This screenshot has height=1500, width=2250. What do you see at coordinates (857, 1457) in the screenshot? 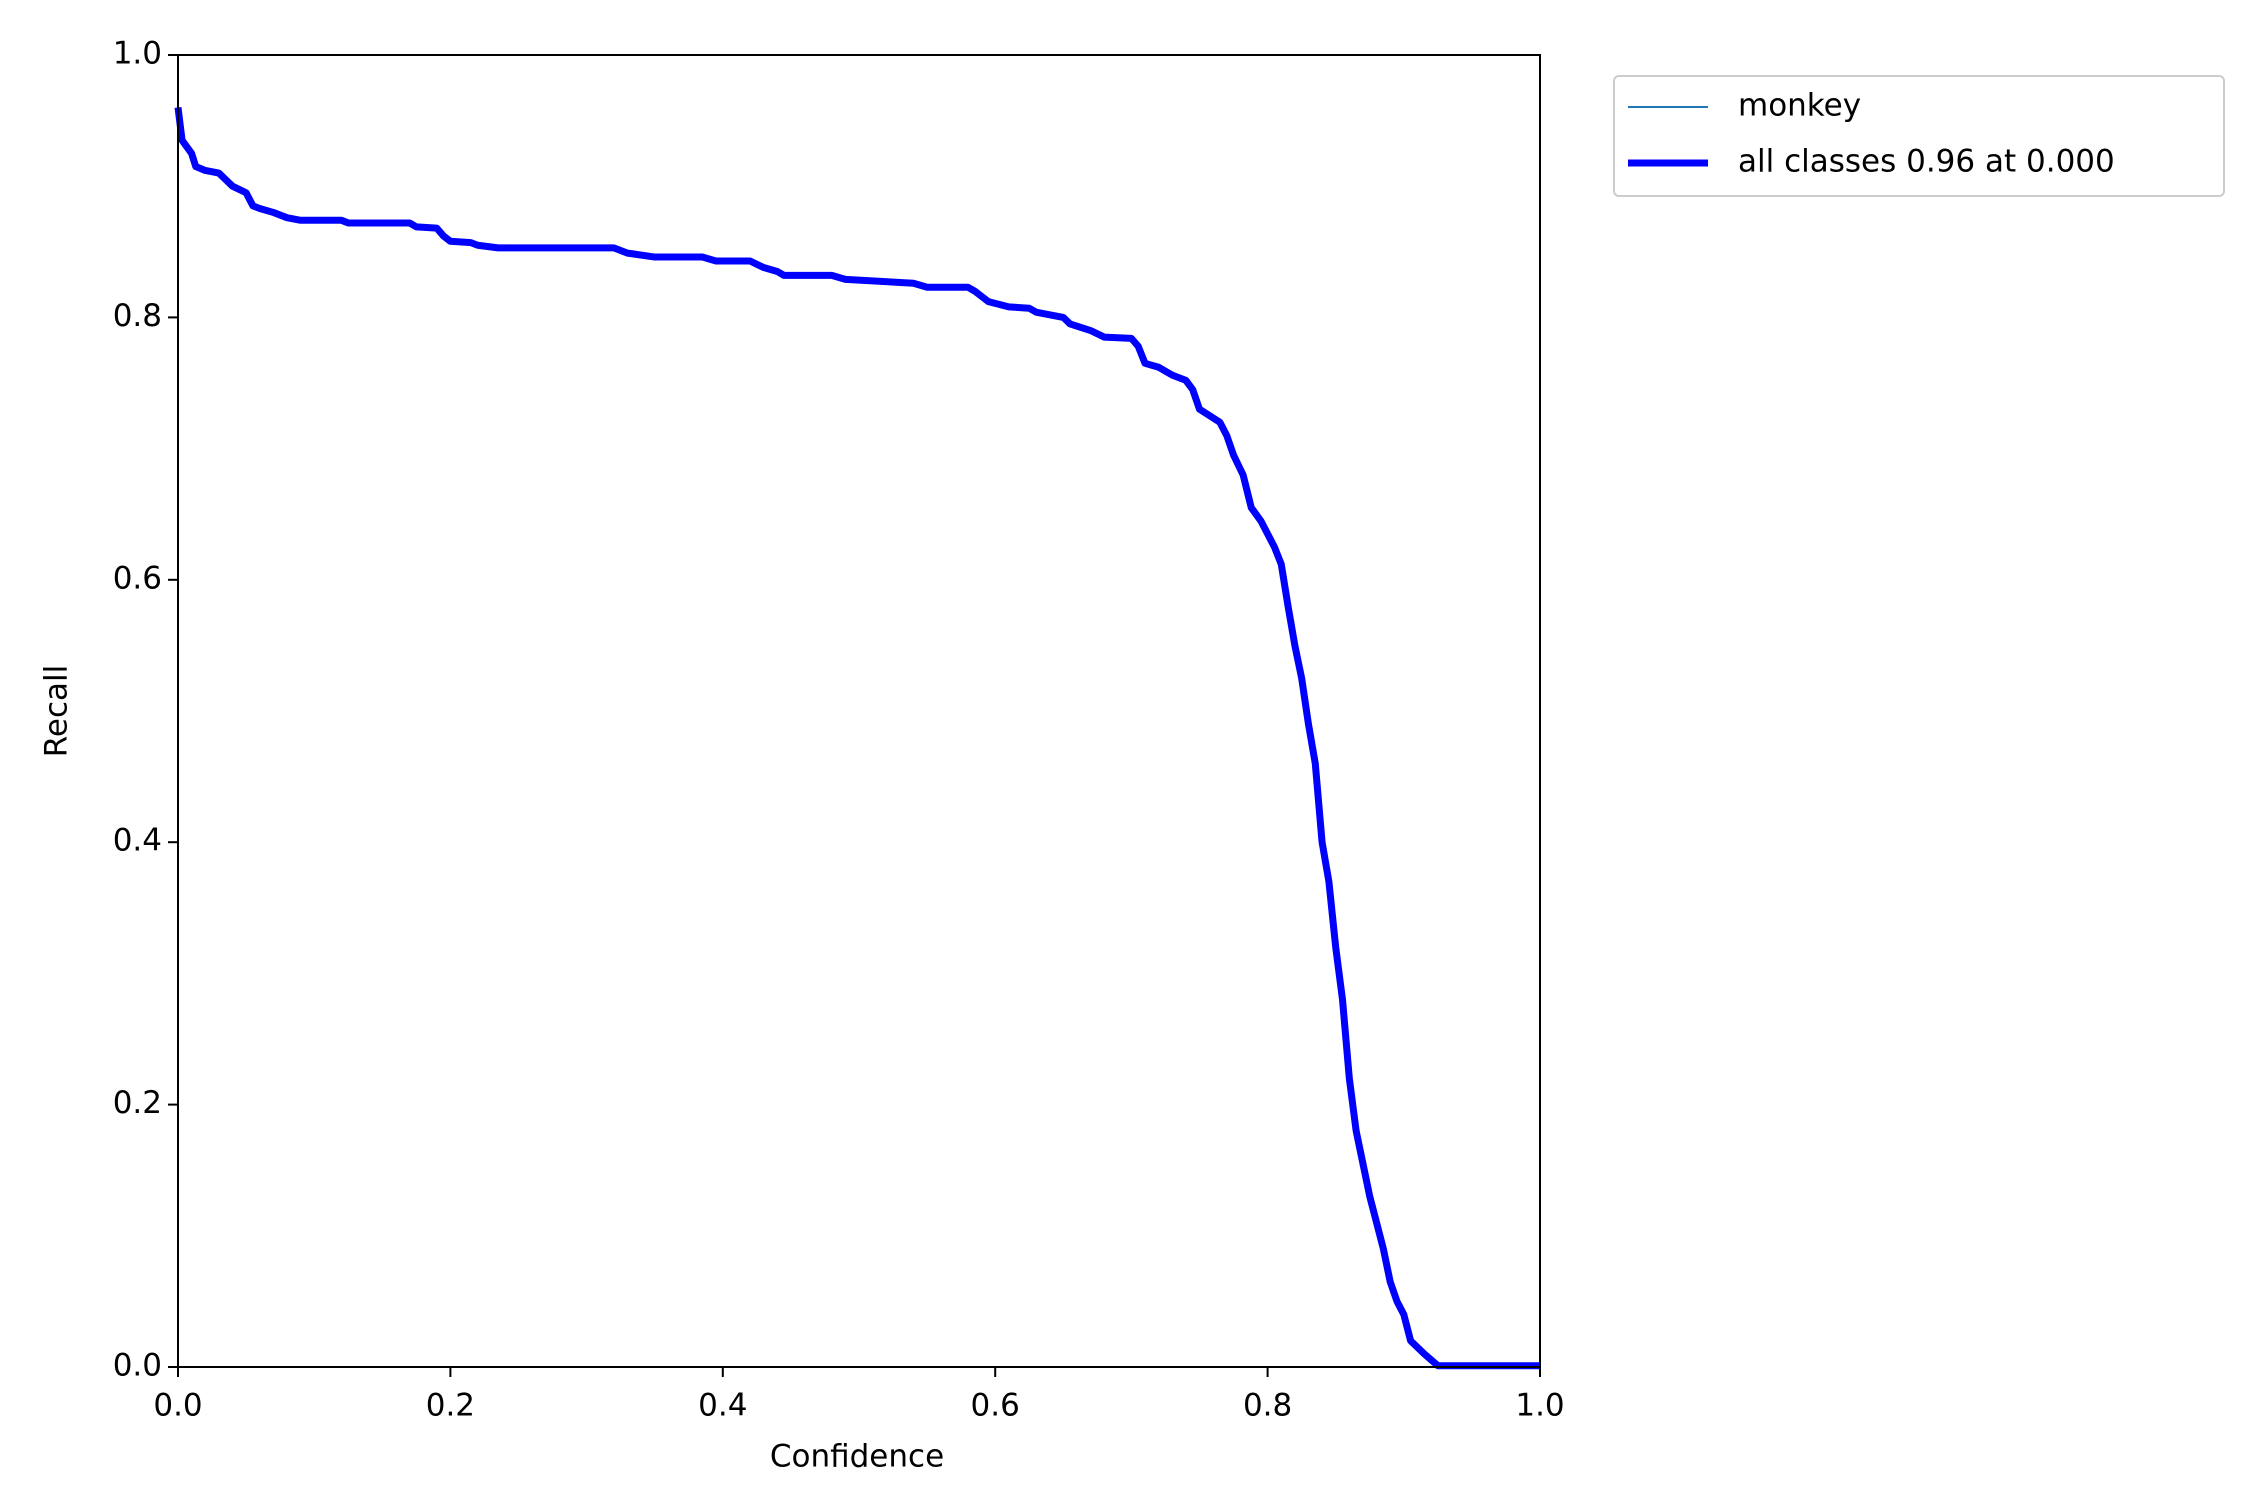
I see `x-axis-label: Confidence` at bounding box center [857, 1457].